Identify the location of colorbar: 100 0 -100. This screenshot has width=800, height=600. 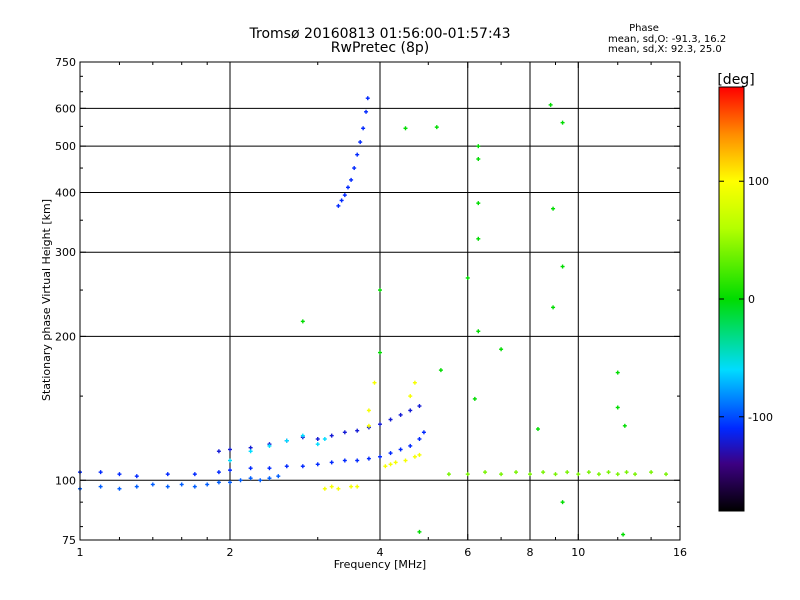
(745, 299).